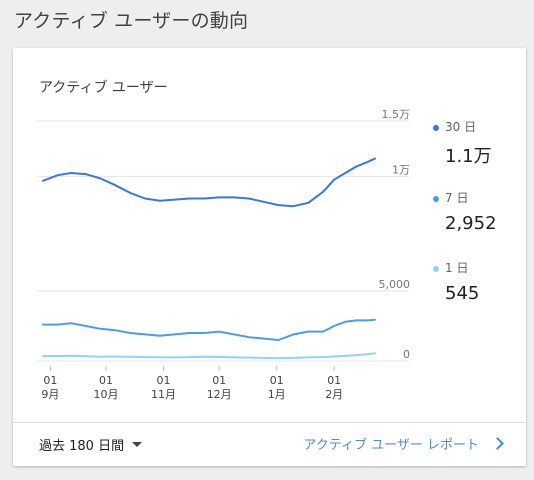 This screenshot has width=534, height=480. Describe the element at coordinates (406, 354) in the screenshot. I see `y-tick-label: 0` at that location.